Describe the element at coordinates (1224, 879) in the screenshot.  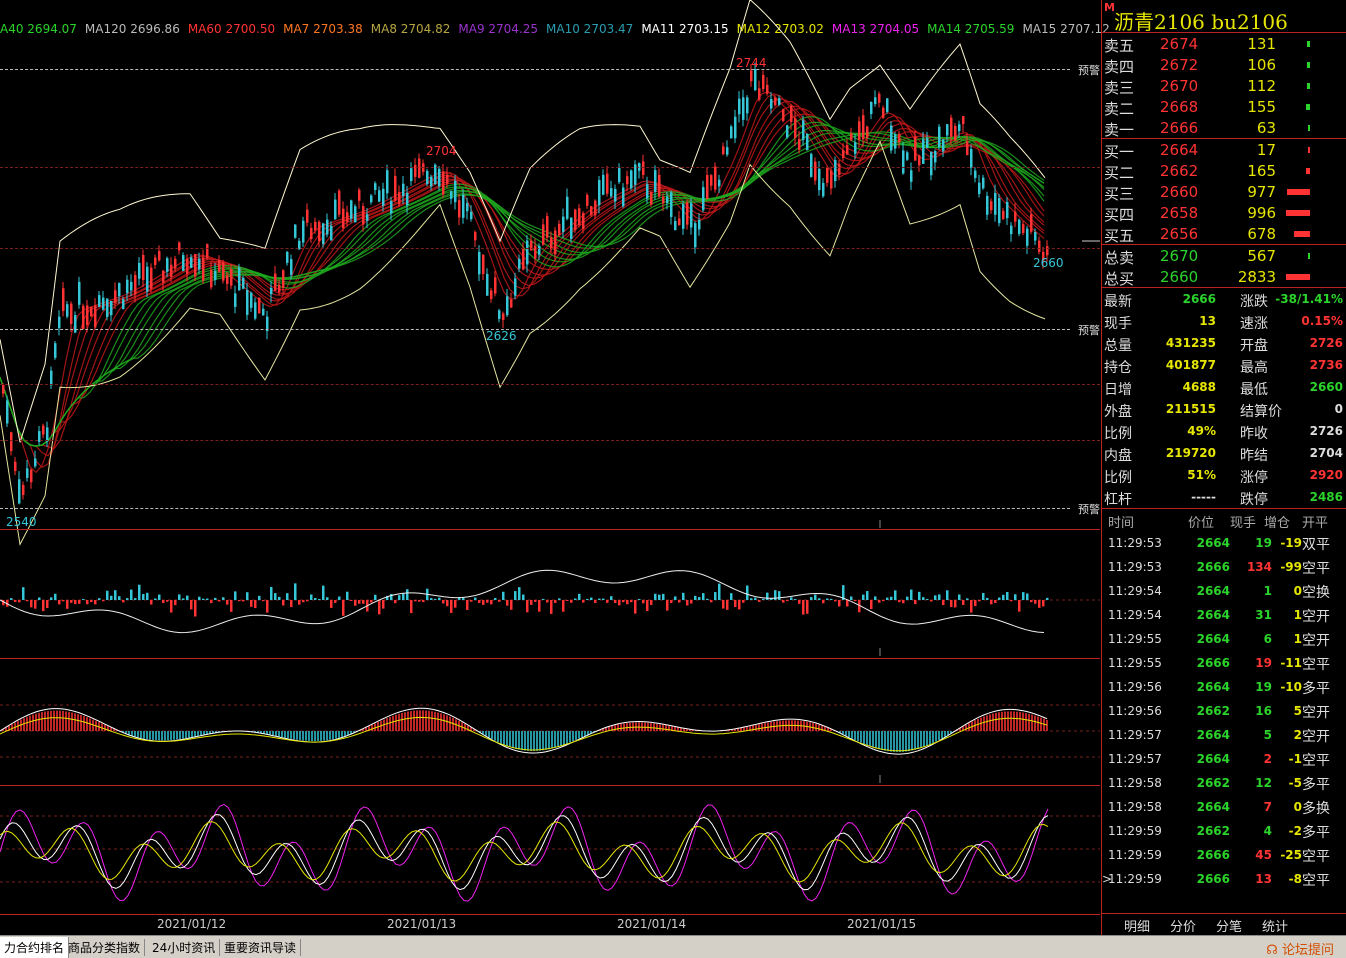
I see `tick-row: >11:29:59 2666 13 -8 空平` at that location.